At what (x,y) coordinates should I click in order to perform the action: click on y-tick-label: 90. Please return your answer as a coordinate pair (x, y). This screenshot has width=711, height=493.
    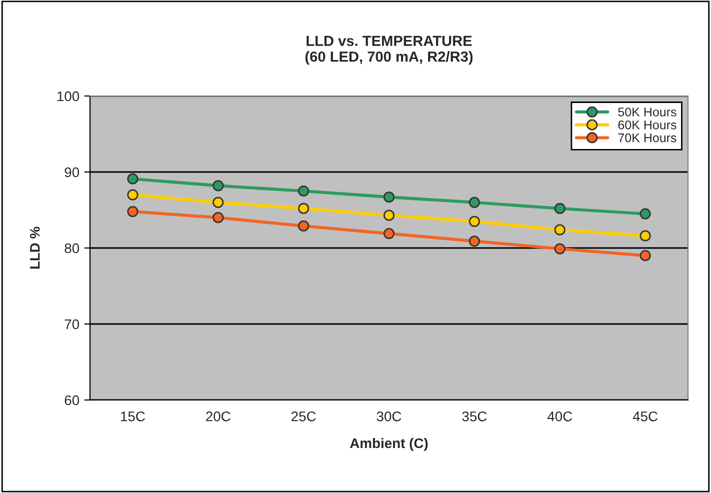
    Looking at the image, I should click on (72, 172).